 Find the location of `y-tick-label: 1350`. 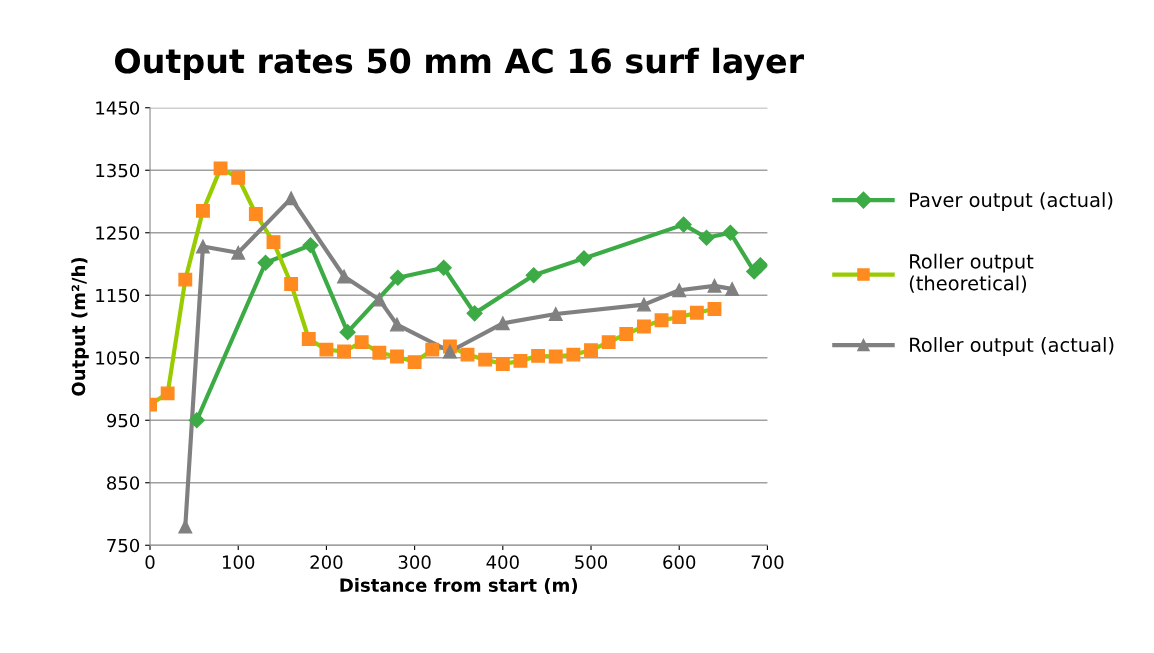

y-tick-label: 1350 is located at coordinates (118, 170).